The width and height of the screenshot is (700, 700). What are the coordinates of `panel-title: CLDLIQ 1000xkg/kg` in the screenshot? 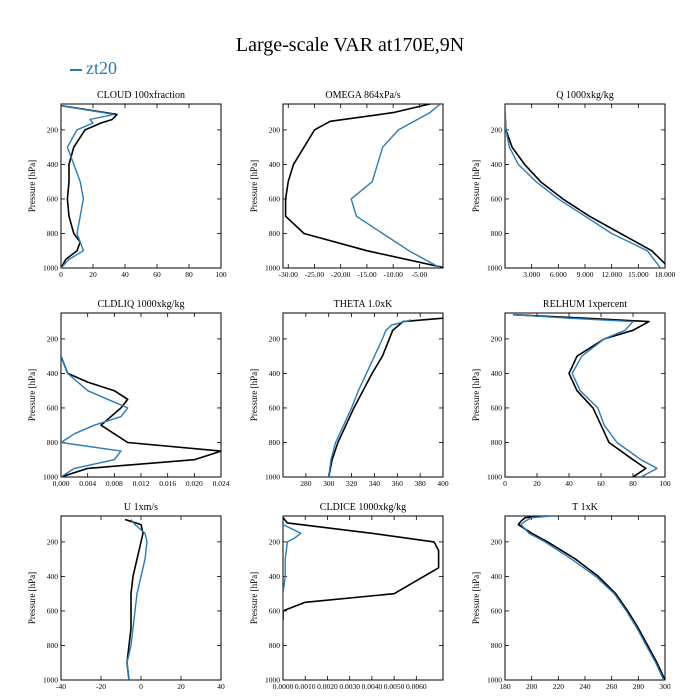 It's located at (141, 304).